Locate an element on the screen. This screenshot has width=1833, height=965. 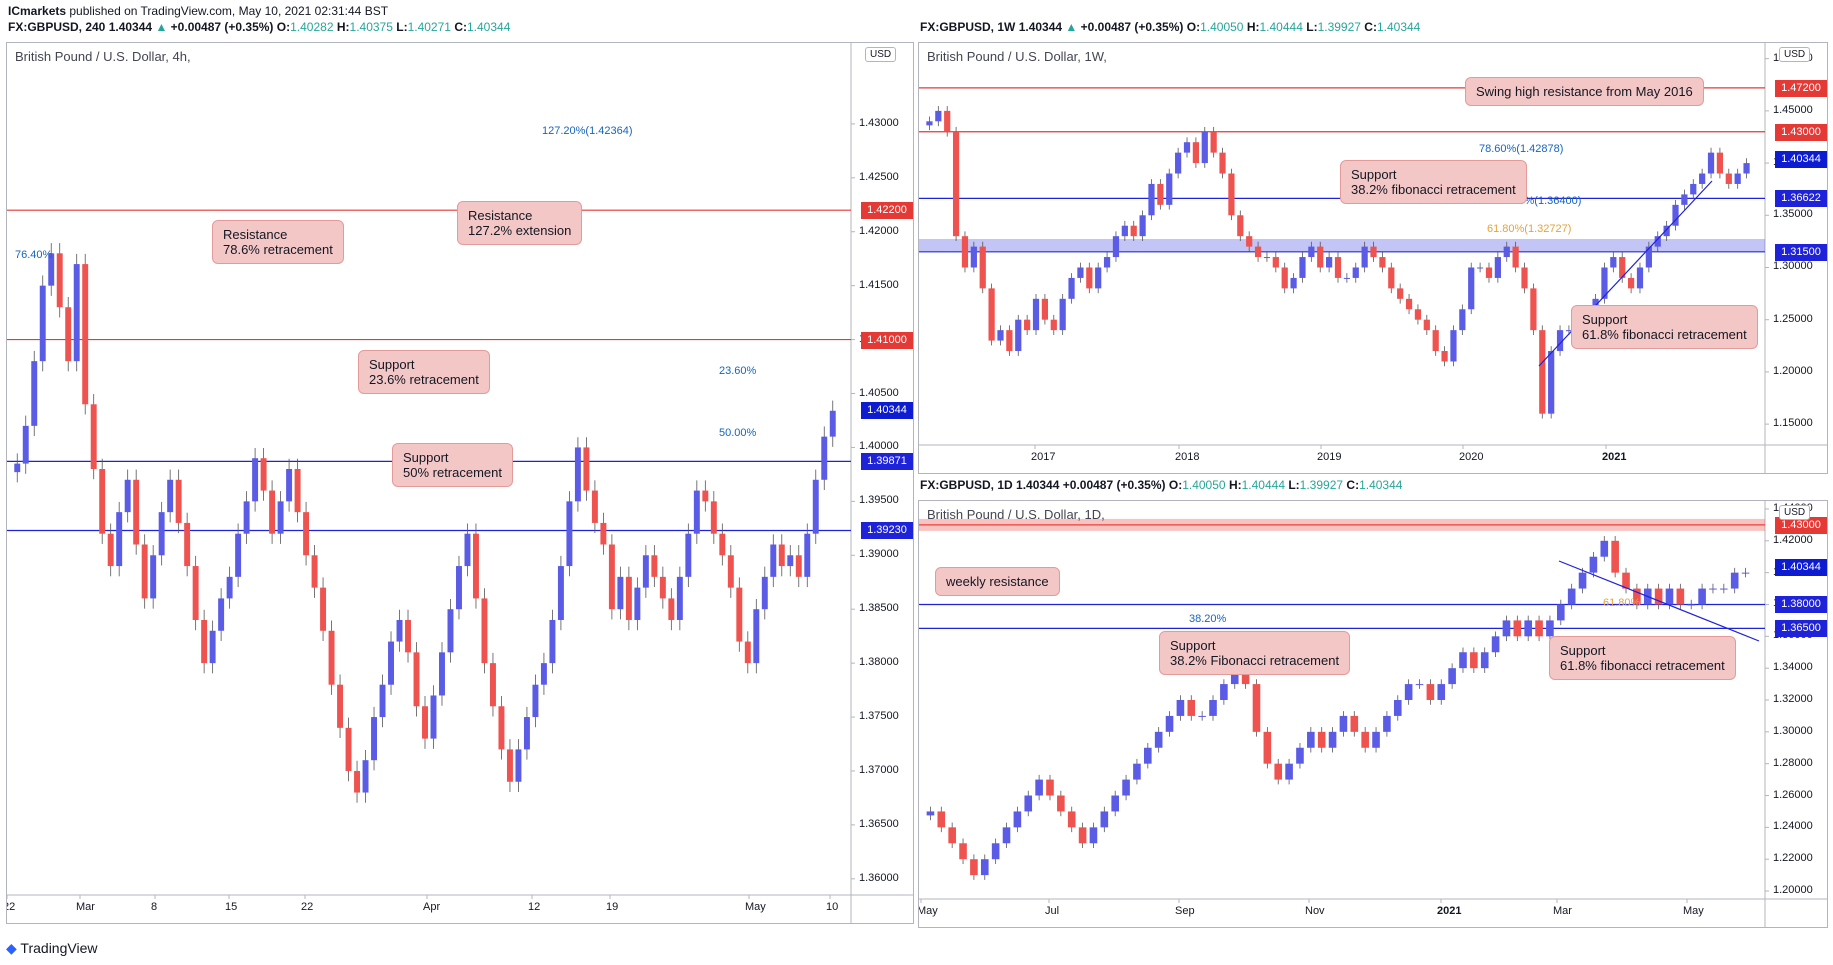
w1-close: 1.40344 is located at coordinates (1398, 27).